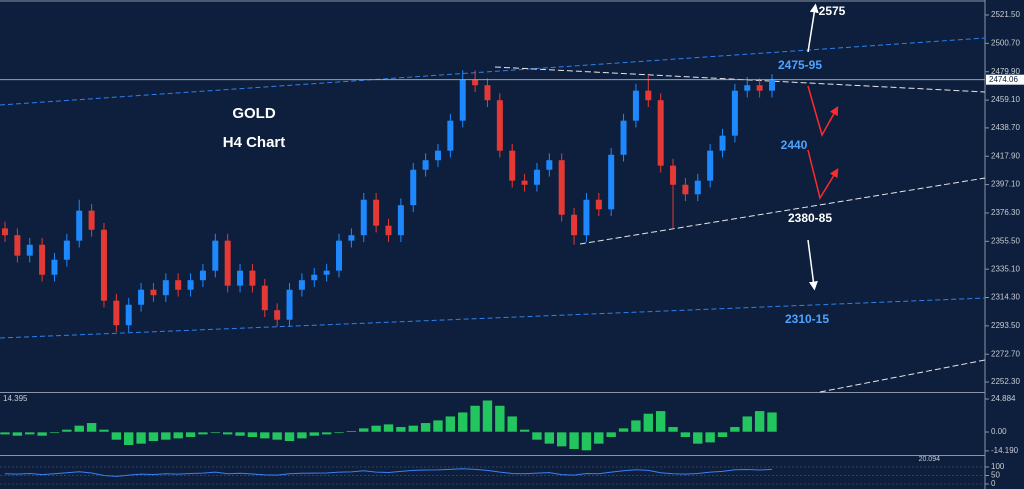 Image resolution: width=1024 pixels, height=489 pixels. I want to click on y-tick-label: 2314.30, so click(1005, 297).